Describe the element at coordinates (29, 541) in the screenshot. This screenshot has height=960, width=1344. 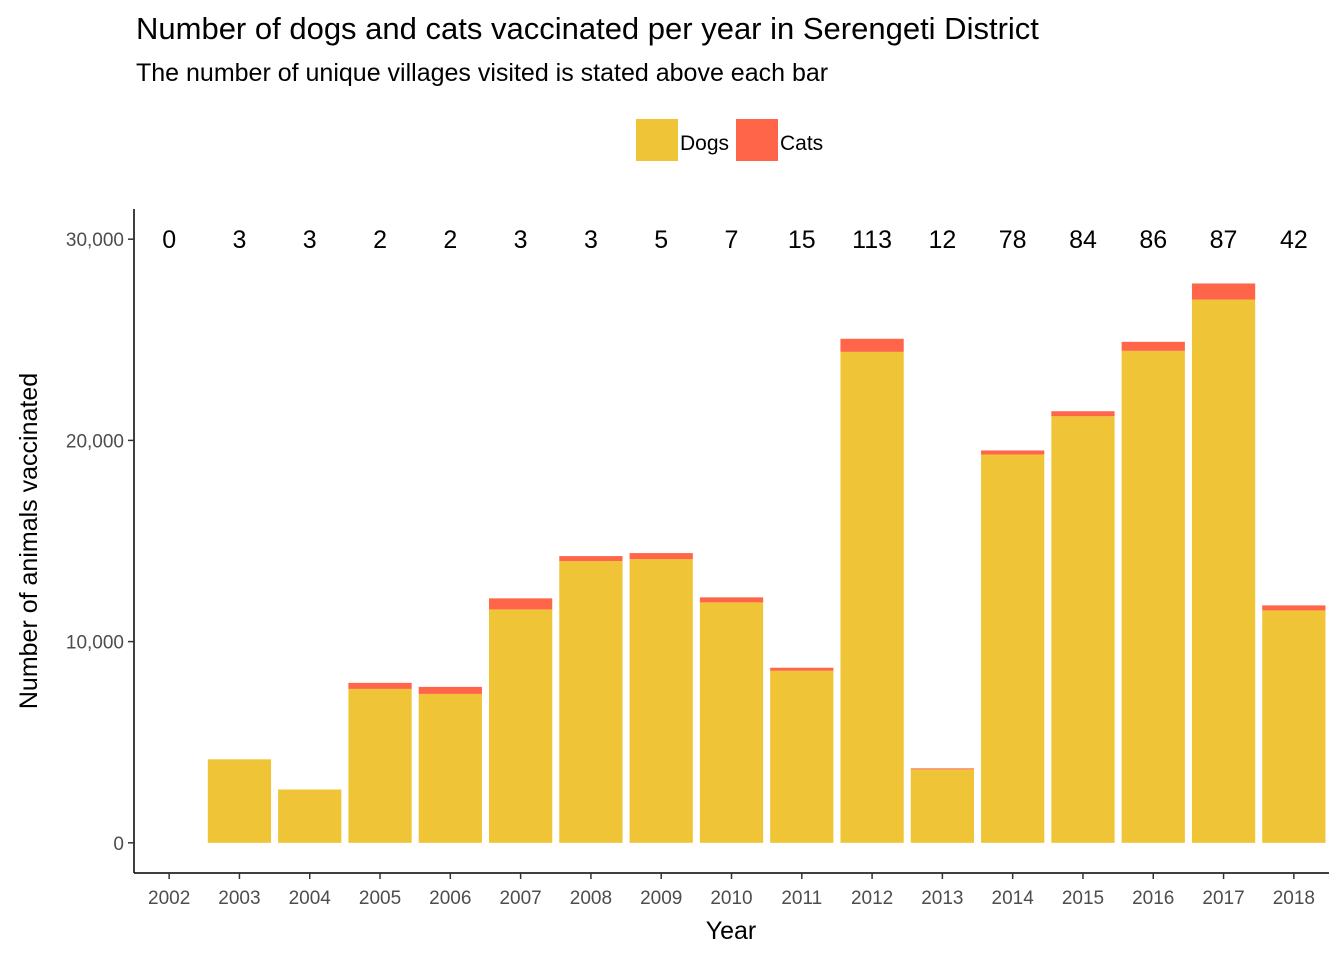
I see `y-axis-title: Number of animals vaccinated` at that location.